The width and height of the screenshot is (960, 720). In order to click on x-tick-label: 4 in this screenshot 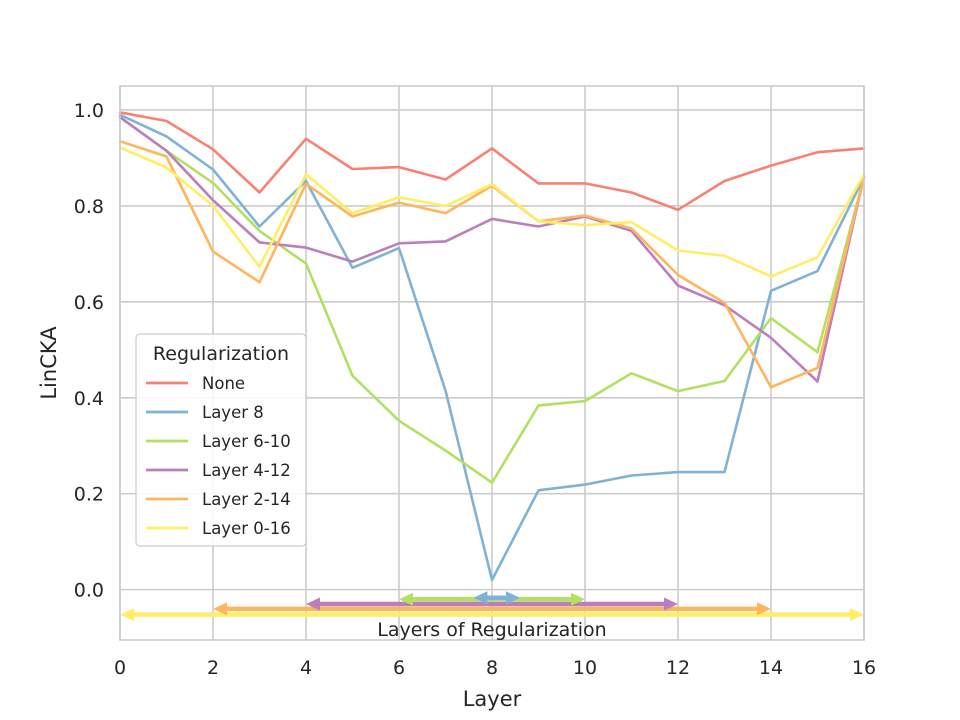, I will do `click(306, 668)`.